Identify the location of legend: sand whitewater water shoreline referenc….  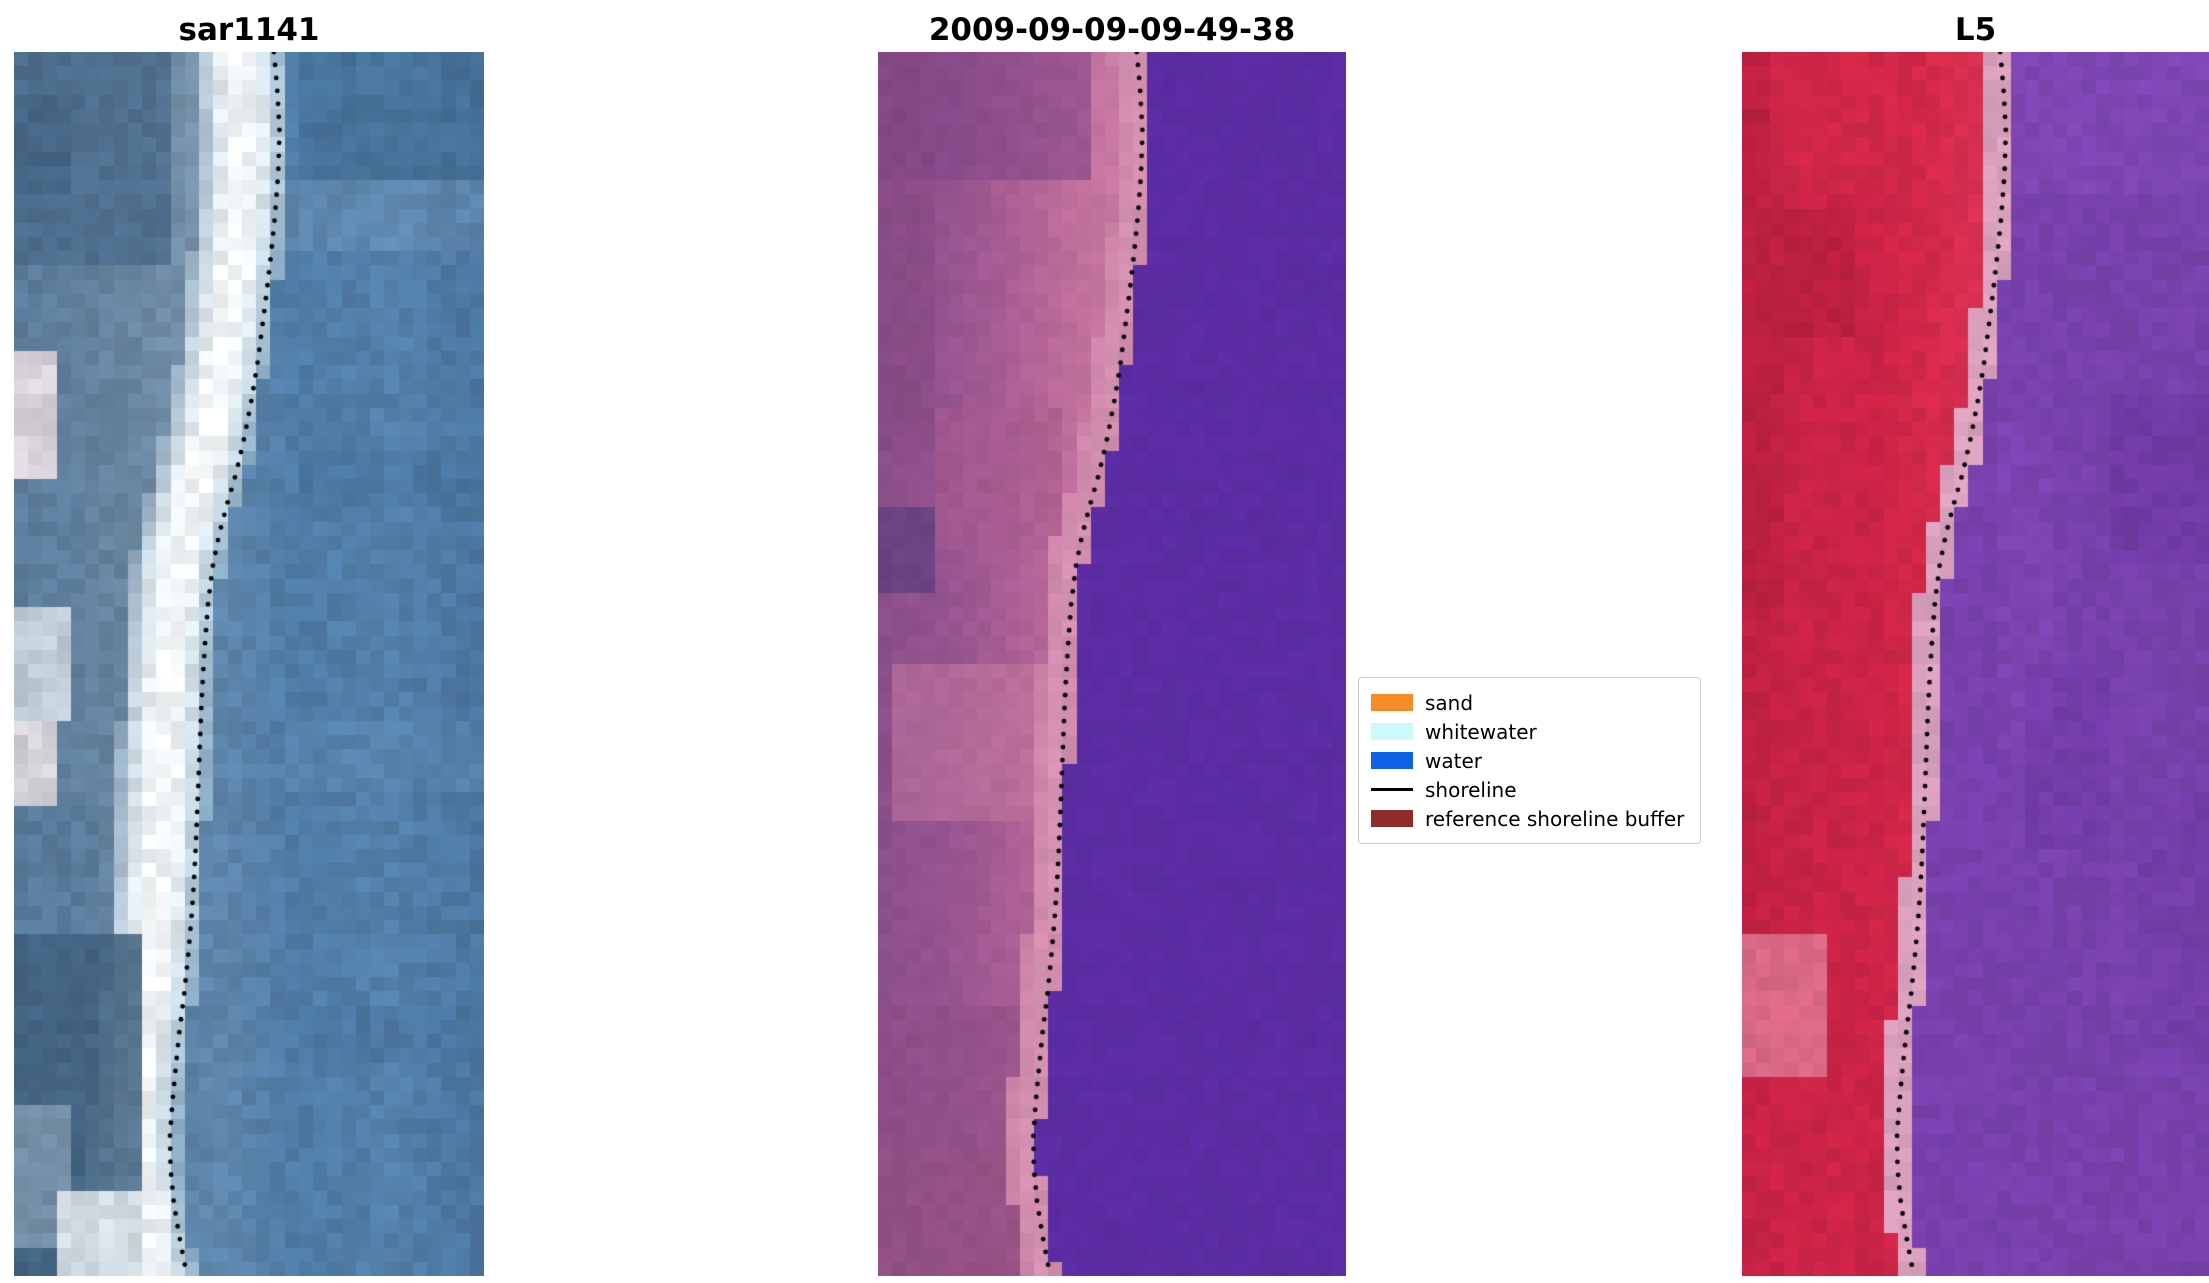
(1530, 760).